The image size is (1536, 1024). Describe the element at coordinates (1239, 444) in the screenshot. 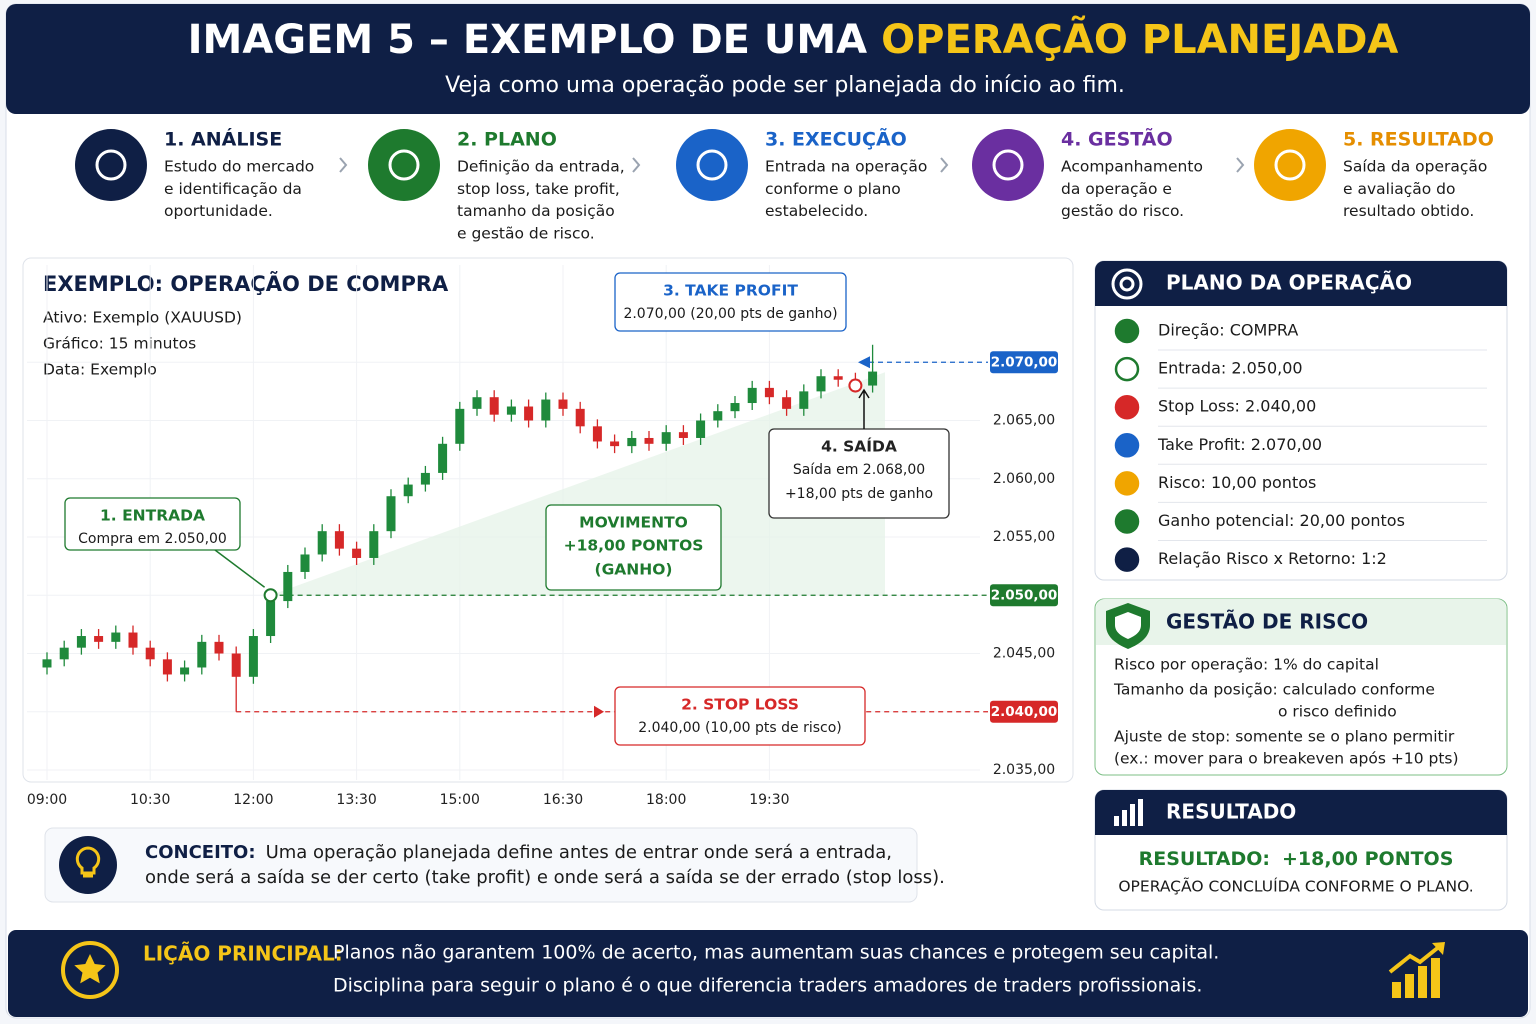

I see `plan-item: Take Profit: 2.070,00` at that location.